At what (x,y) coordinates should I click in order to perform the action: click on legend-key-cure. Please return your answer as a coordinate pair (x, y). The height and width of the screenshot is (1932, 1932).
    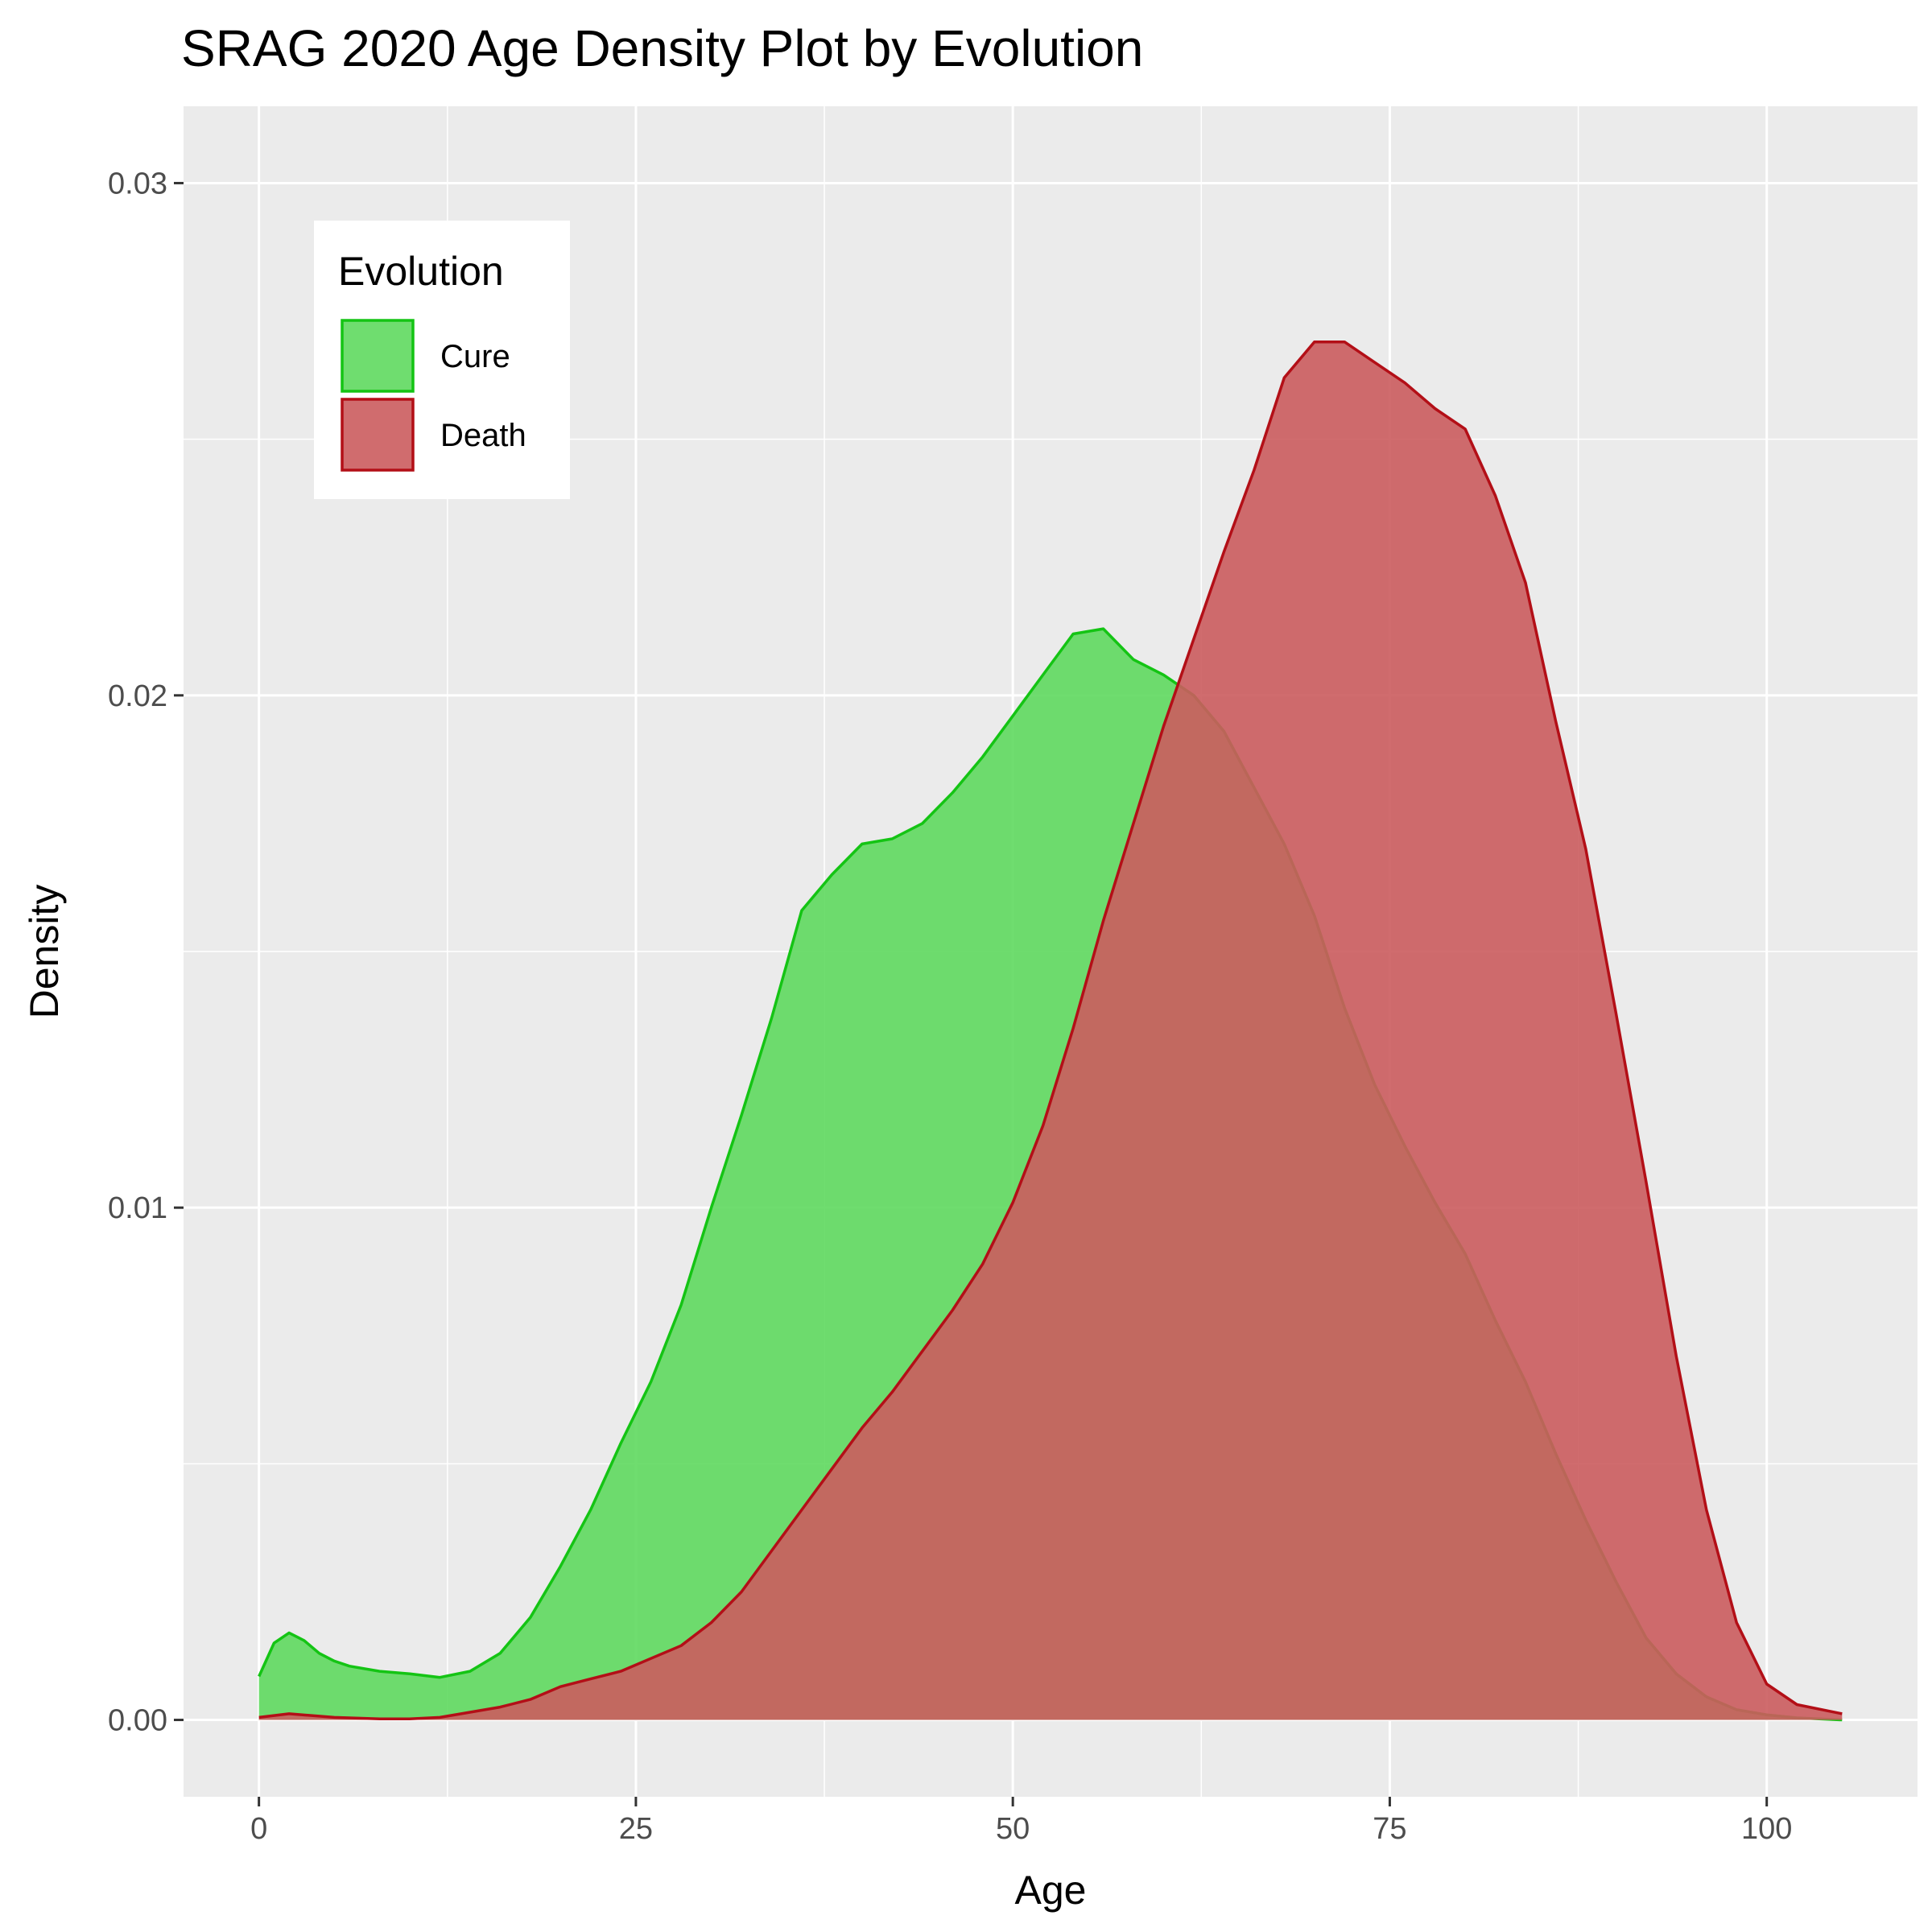
    Looking at the image, I should click on (378, 356).